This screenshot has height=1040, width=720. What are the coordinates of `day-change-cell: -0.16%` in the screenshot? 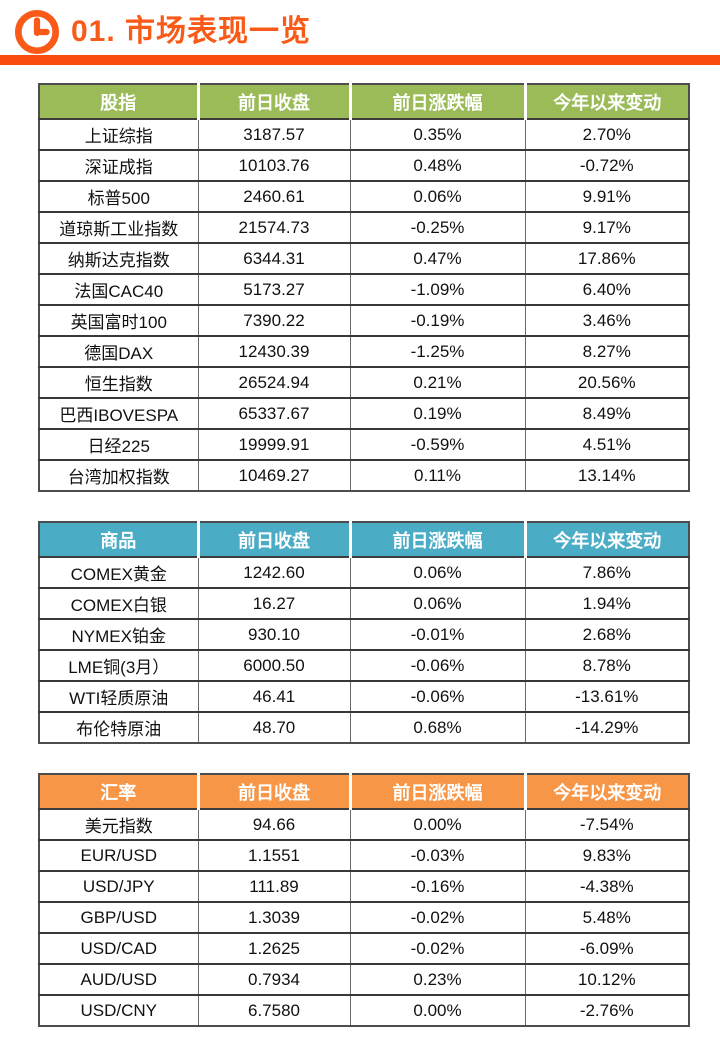 It's located at (437, 886).